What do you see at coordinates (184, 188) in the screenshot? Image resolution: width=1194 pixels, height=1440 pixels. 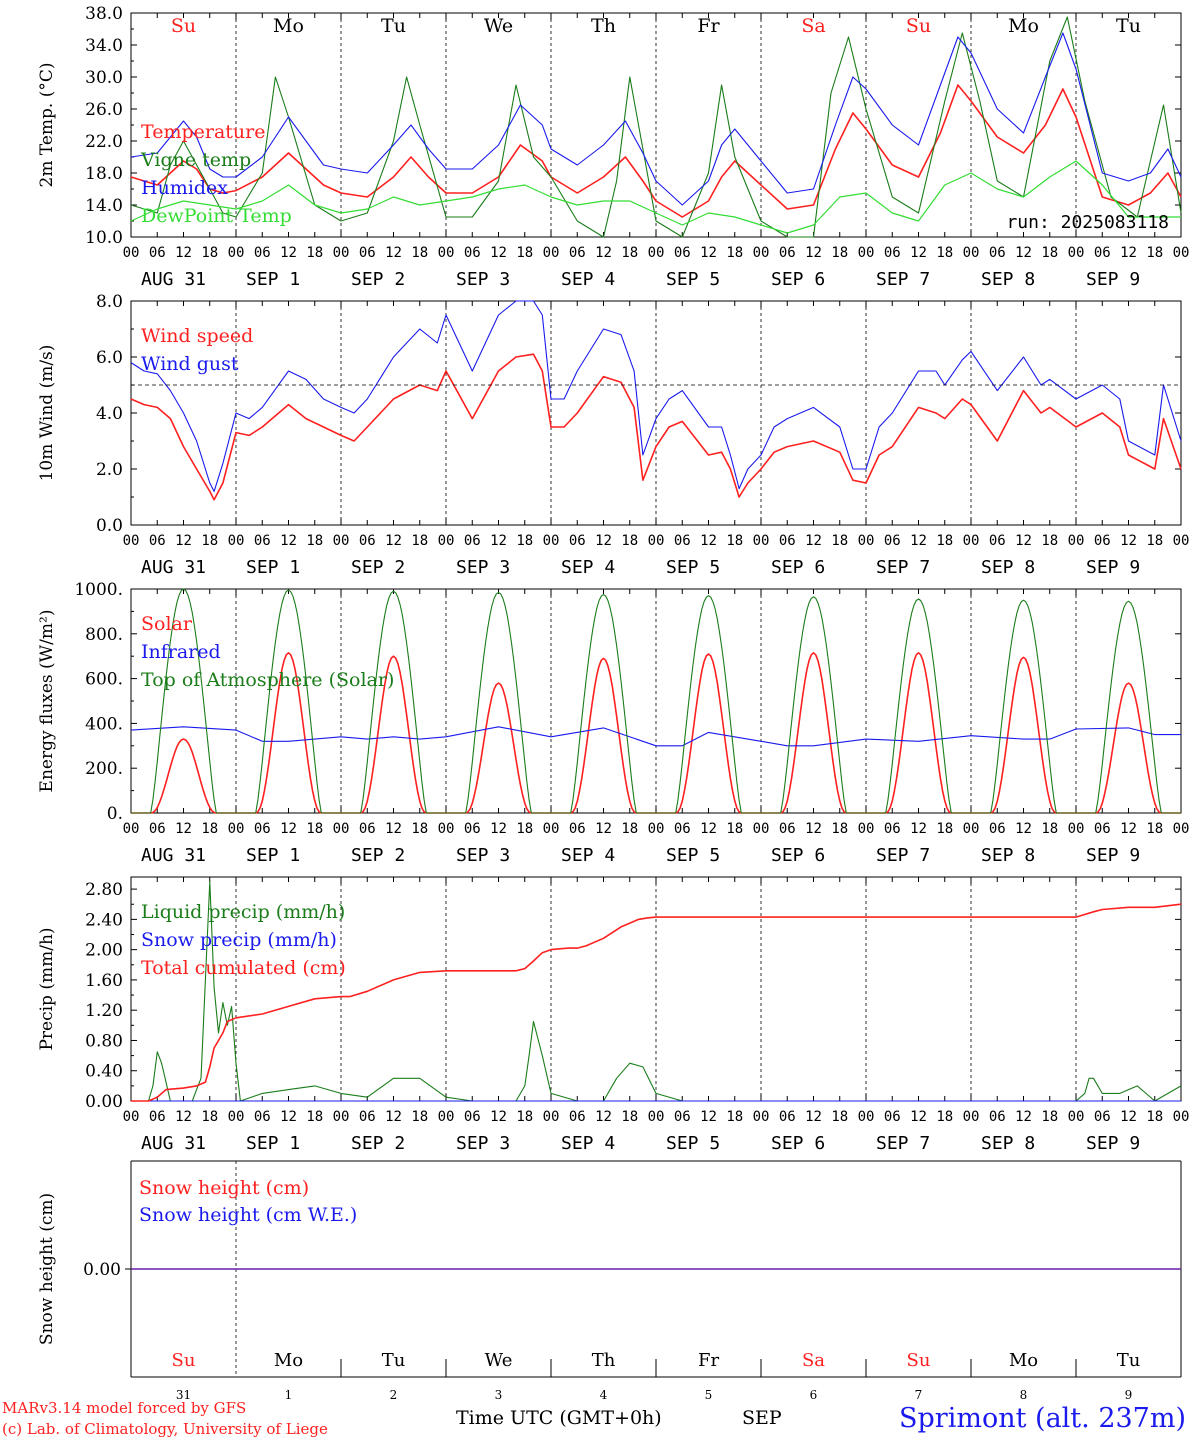 I see `legend-entry: Humidex` at bounding box center [184, 188].